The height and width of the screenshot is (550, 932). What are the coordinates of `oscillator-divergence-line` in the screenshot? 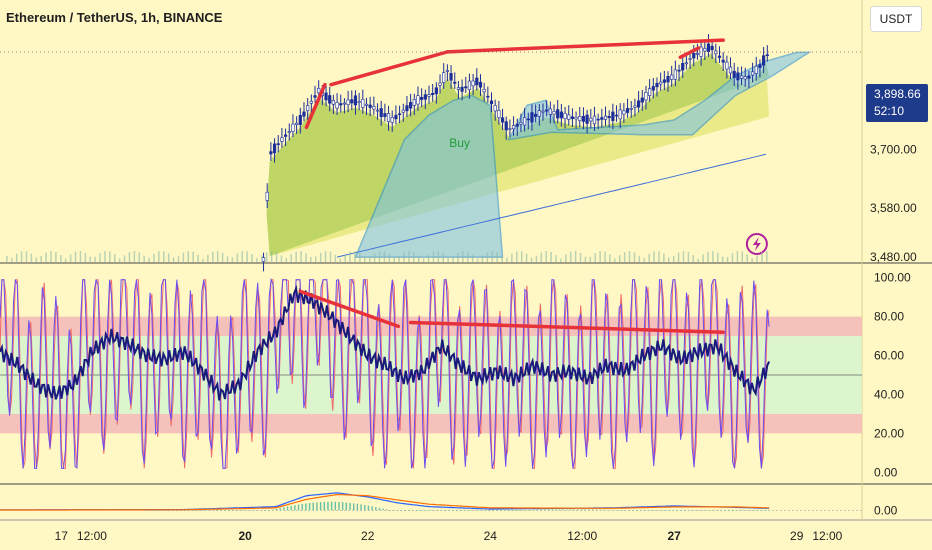 It's located at (349, 309).